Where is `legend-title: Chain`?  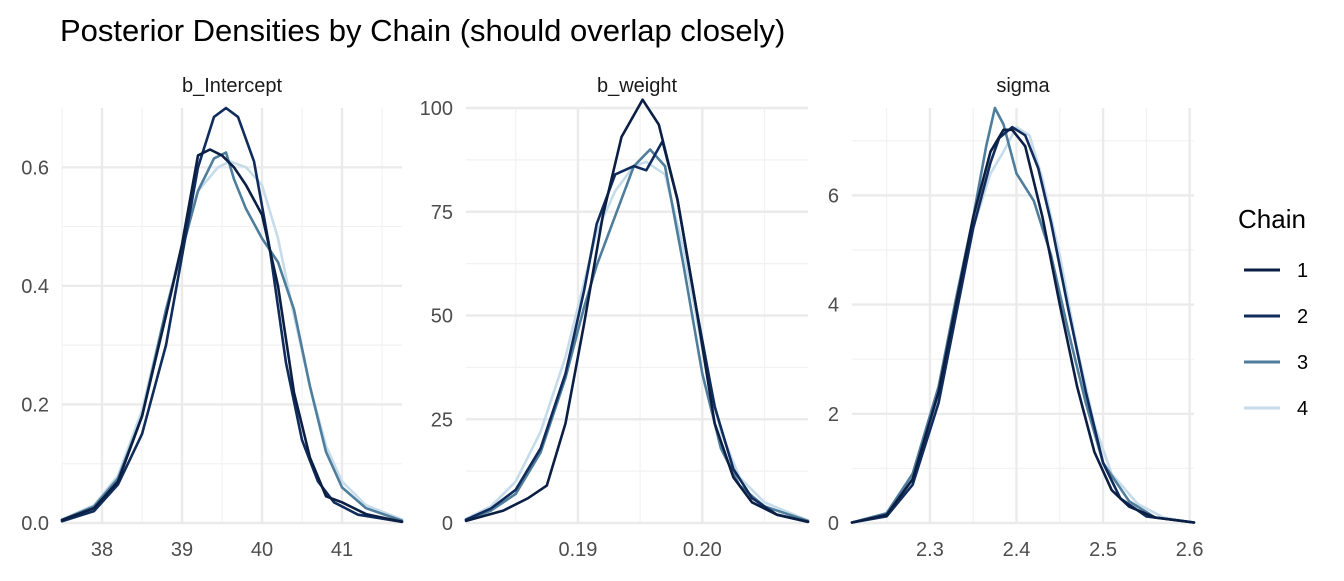 legend-title: Chain is located at coordinates (1272, 219).